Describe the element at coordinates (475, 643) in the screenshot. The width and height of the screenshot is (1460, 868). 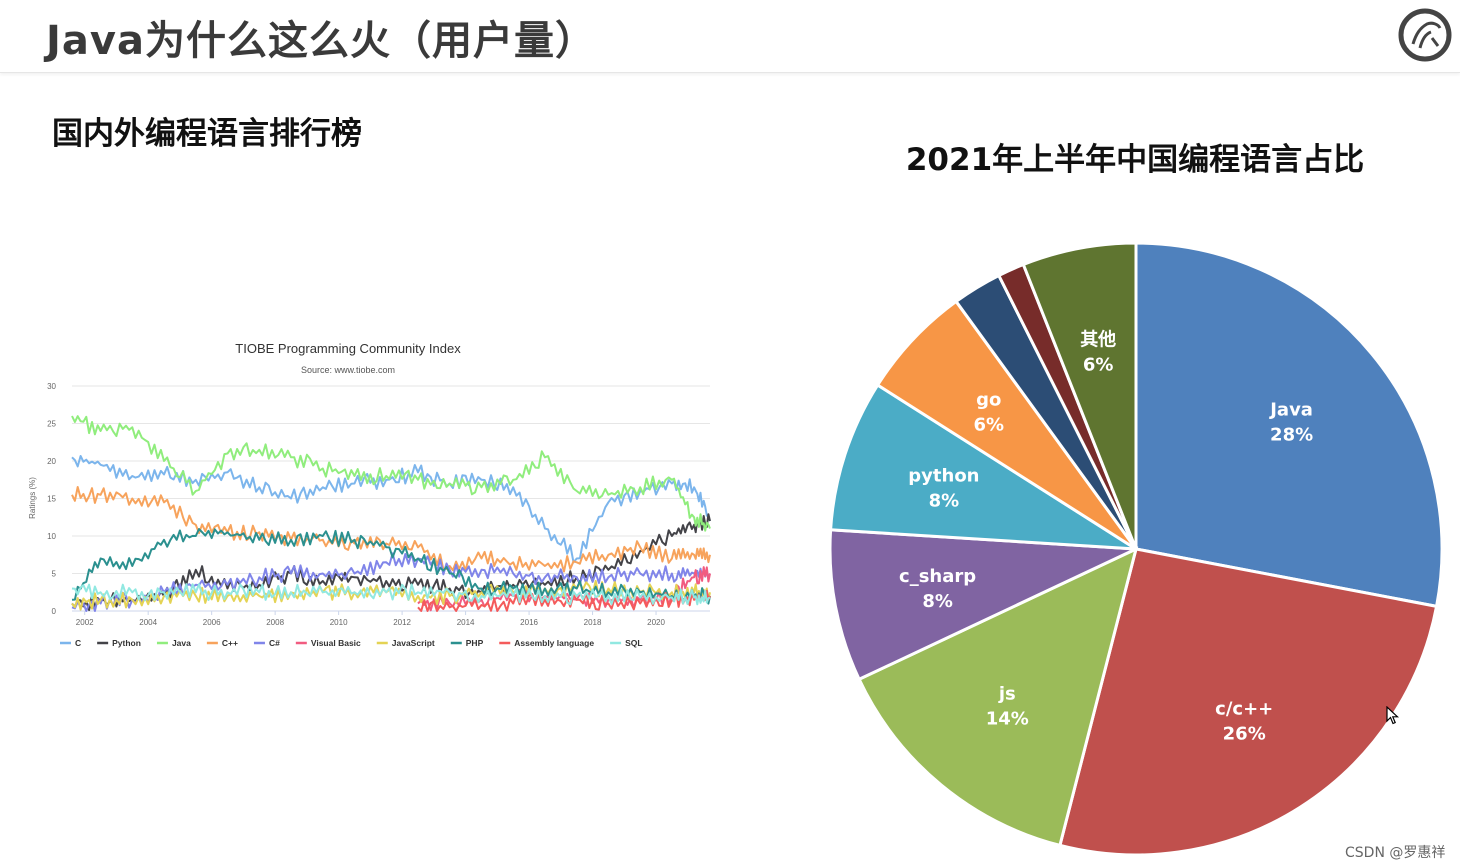
I see `legend-label: PHP` at that location.